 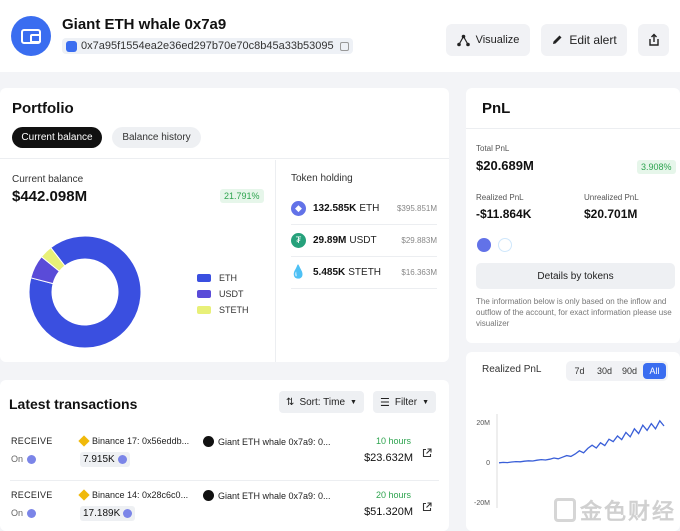 What do you see at coordinates (611, 214) in the screenshot?
I see `unrealized-pnl-value: $20.701M` at bounding box center [611, 214].